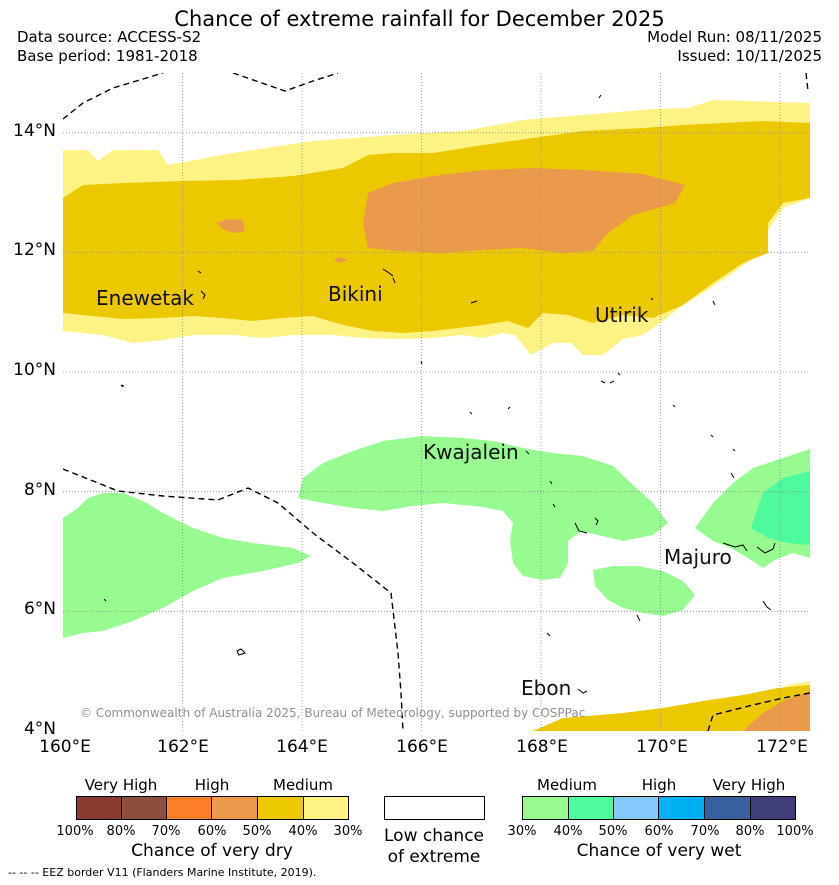 The height and width of the screenshot is (885, 839). What do you see at coordinates (749, 56) in the screenshot?
I see `issued-date: Issued: 10/11/2025` at bounding box center [749, 56].